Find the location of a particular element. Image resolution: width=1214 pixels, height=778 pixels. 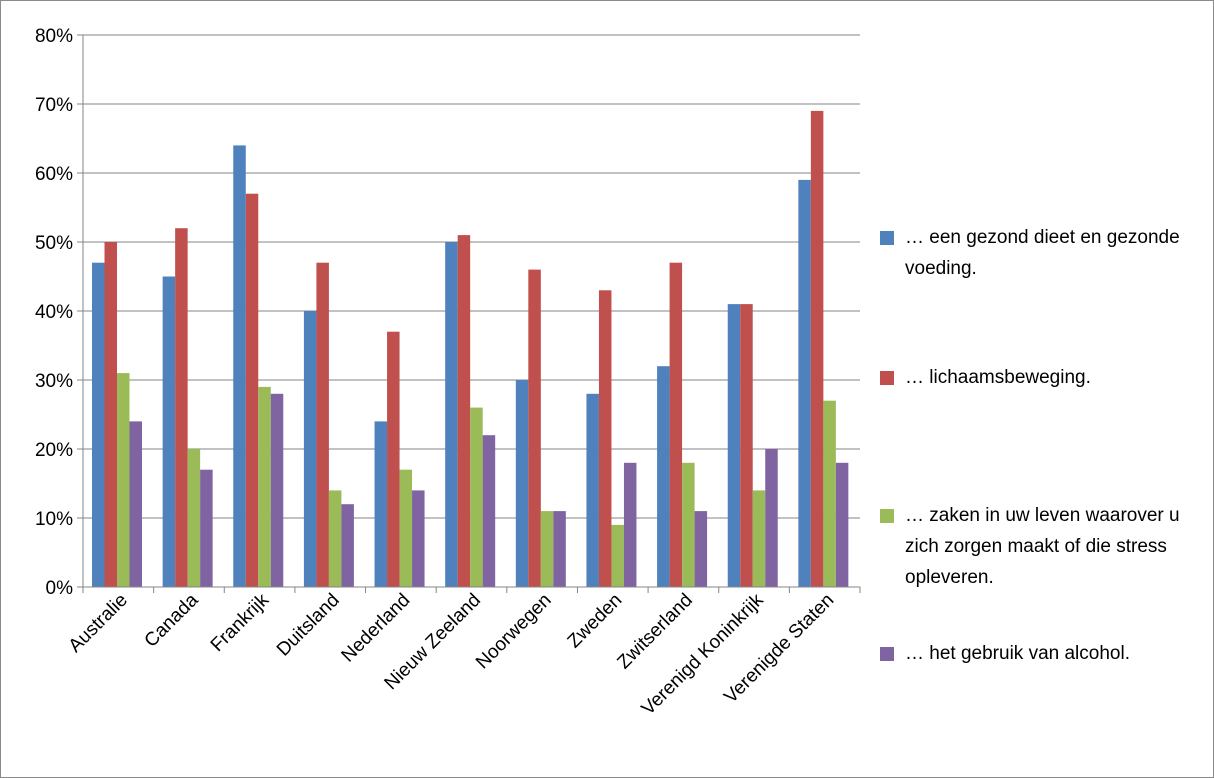

x-axis-tick-label: Duitsland is located at coordinates (308, 625).